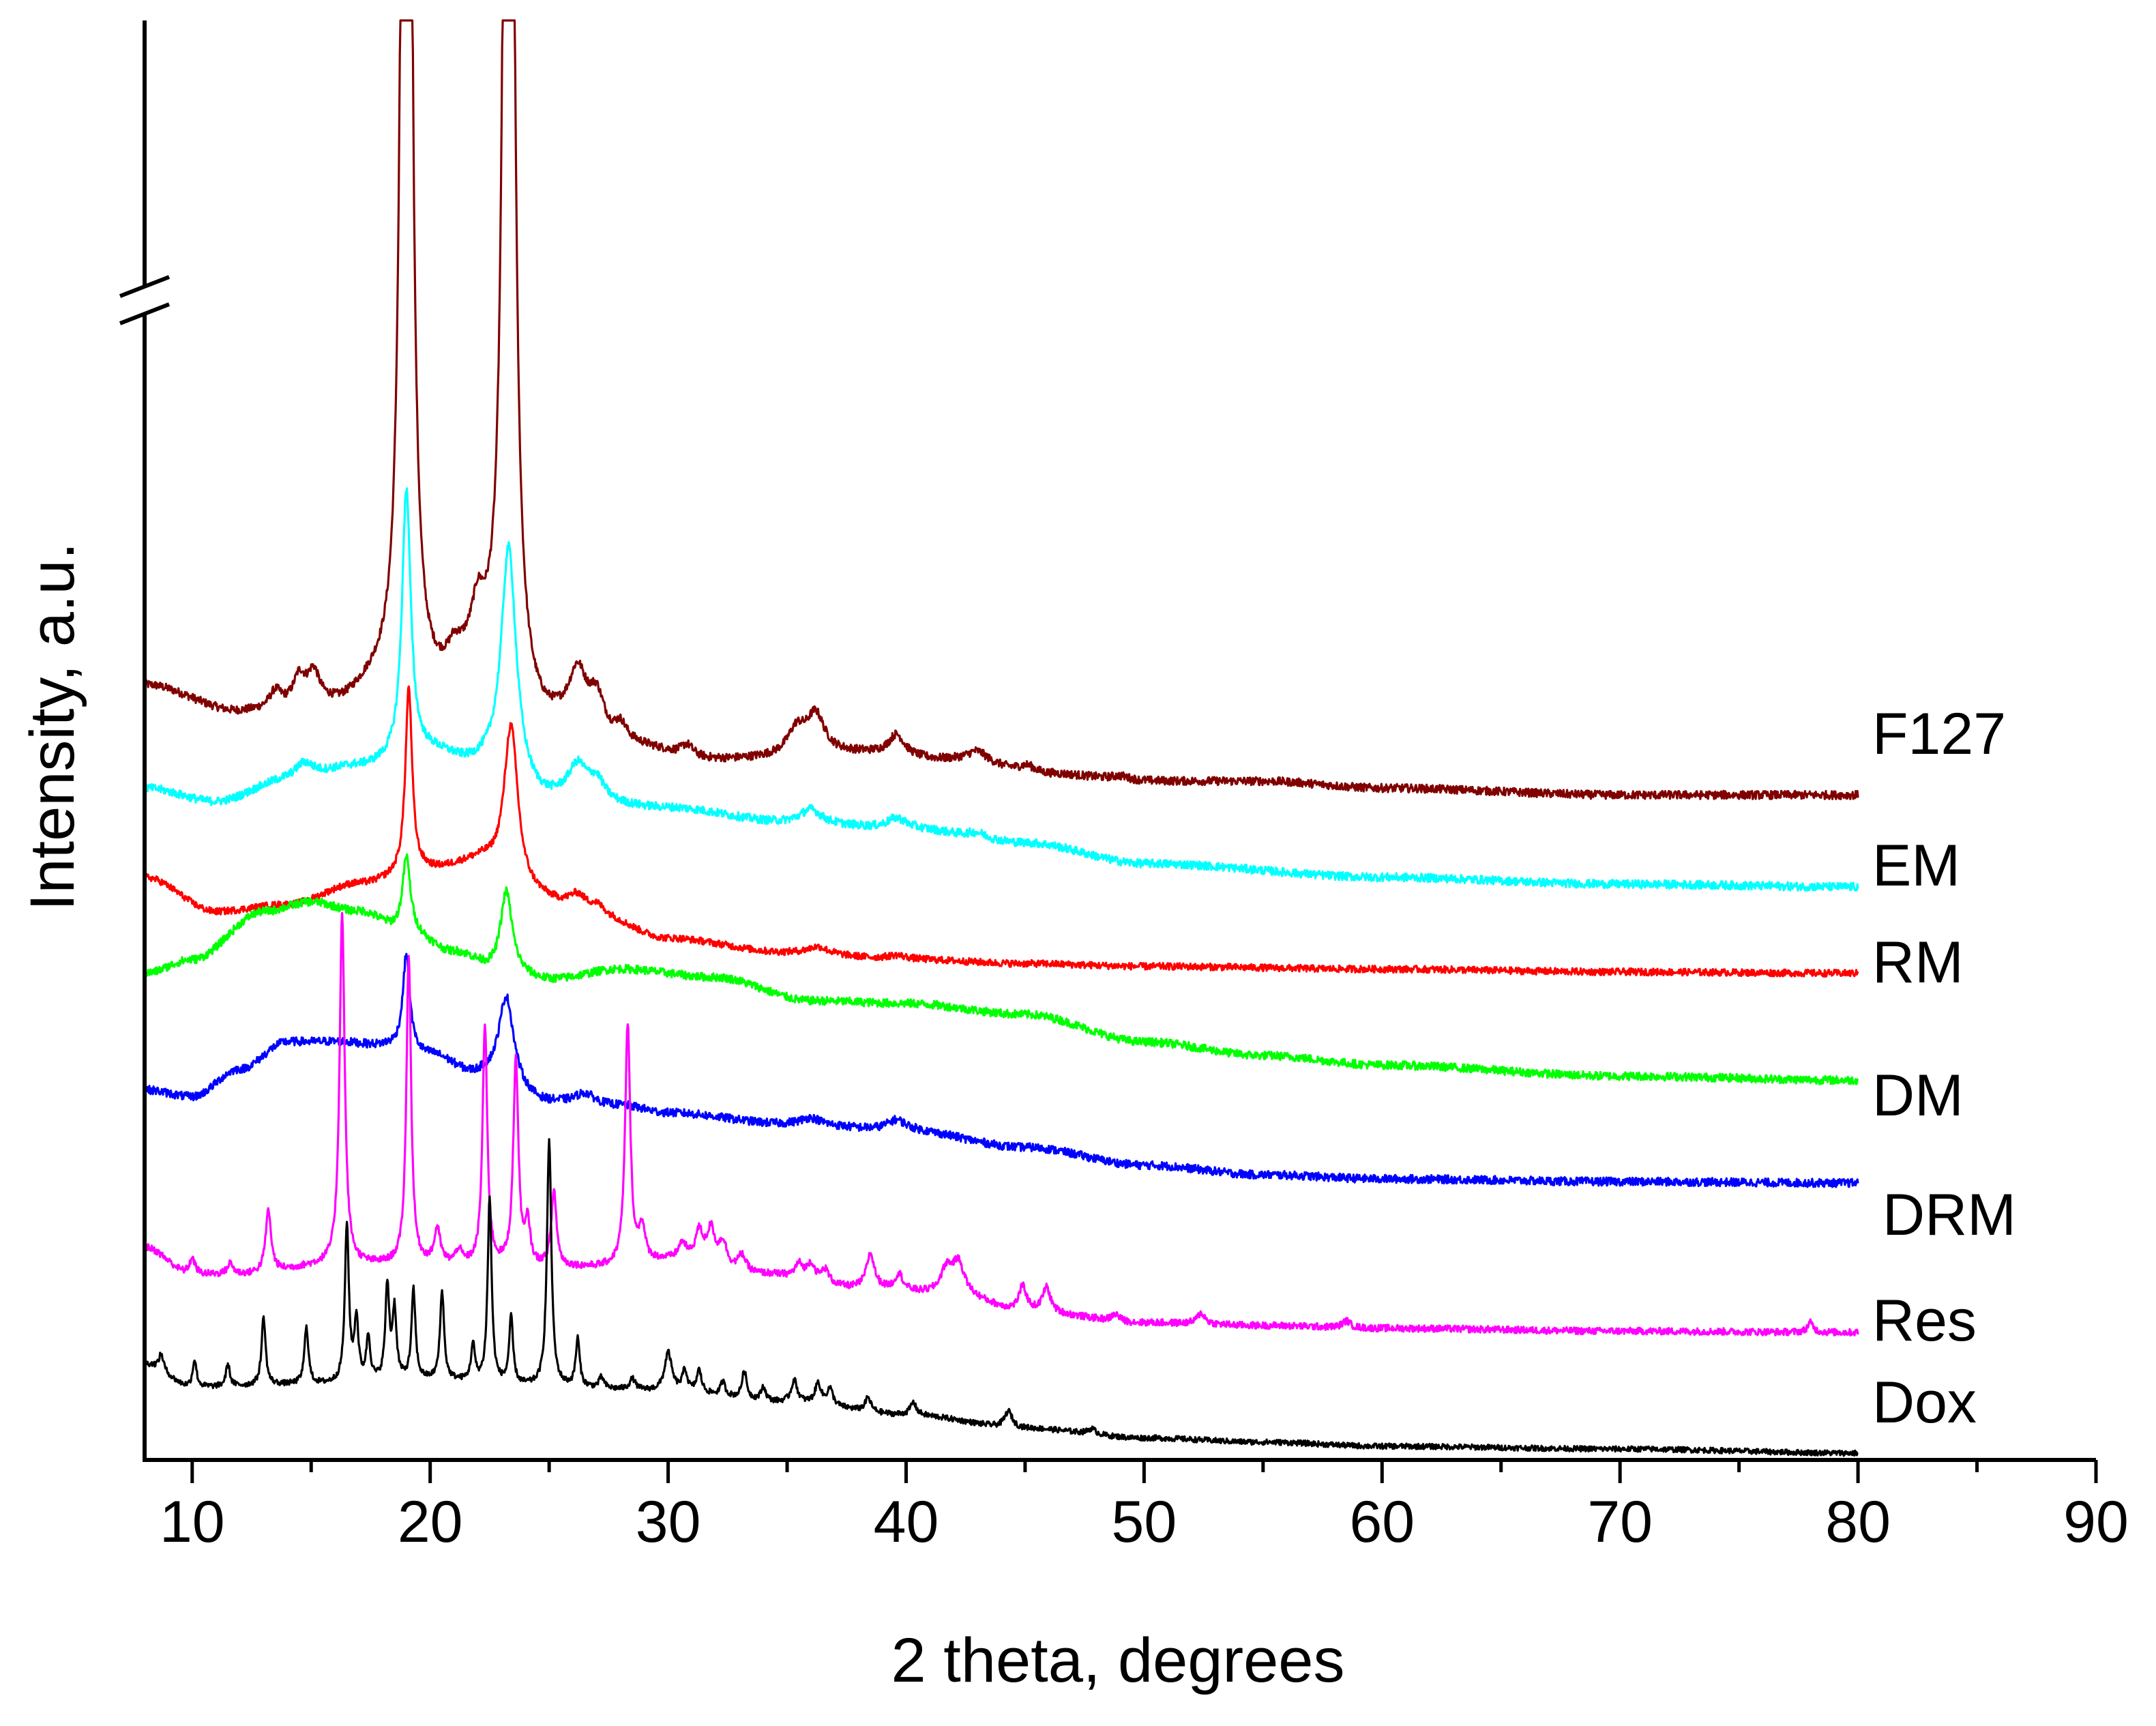  I want to click on series-label-f127: F127, so click(1939, 734).